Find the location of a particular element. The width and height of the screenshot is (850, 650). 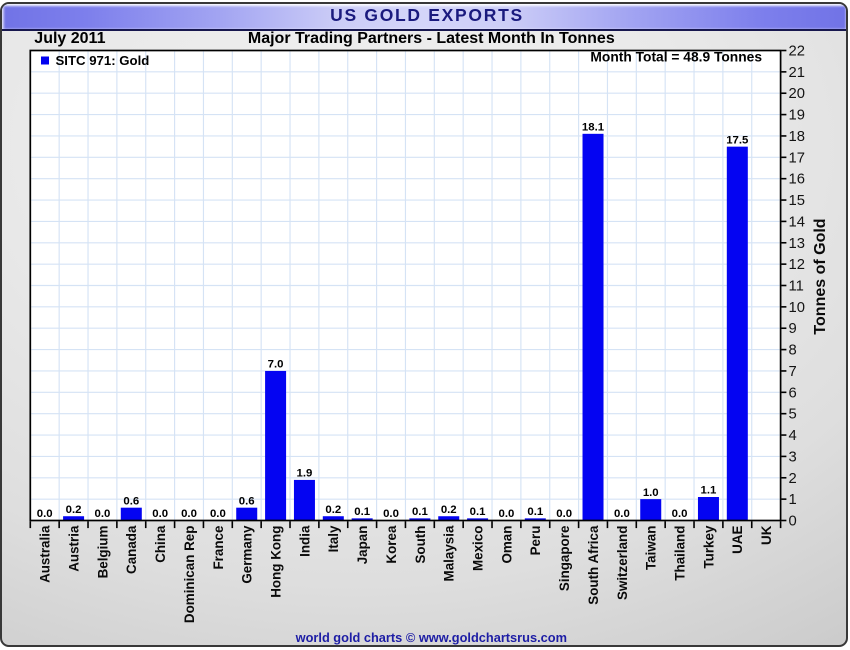

svg-text: Dominican Rep is located at coordinates (189, 574).